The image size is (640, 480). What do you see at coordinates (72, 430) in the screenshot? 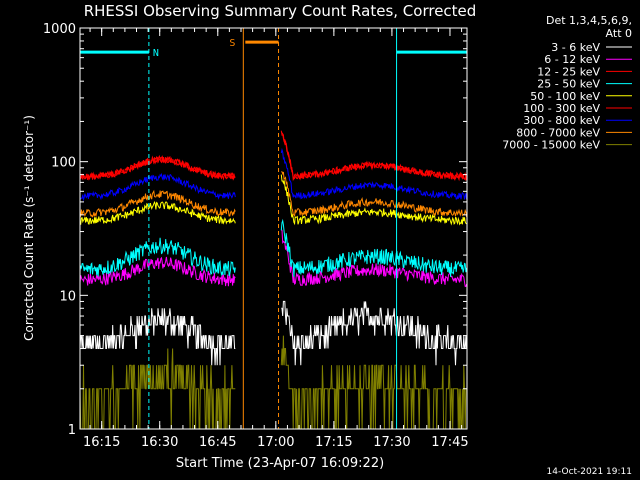
I see `y-tick-label: 1` at bounding box center [72, 430].